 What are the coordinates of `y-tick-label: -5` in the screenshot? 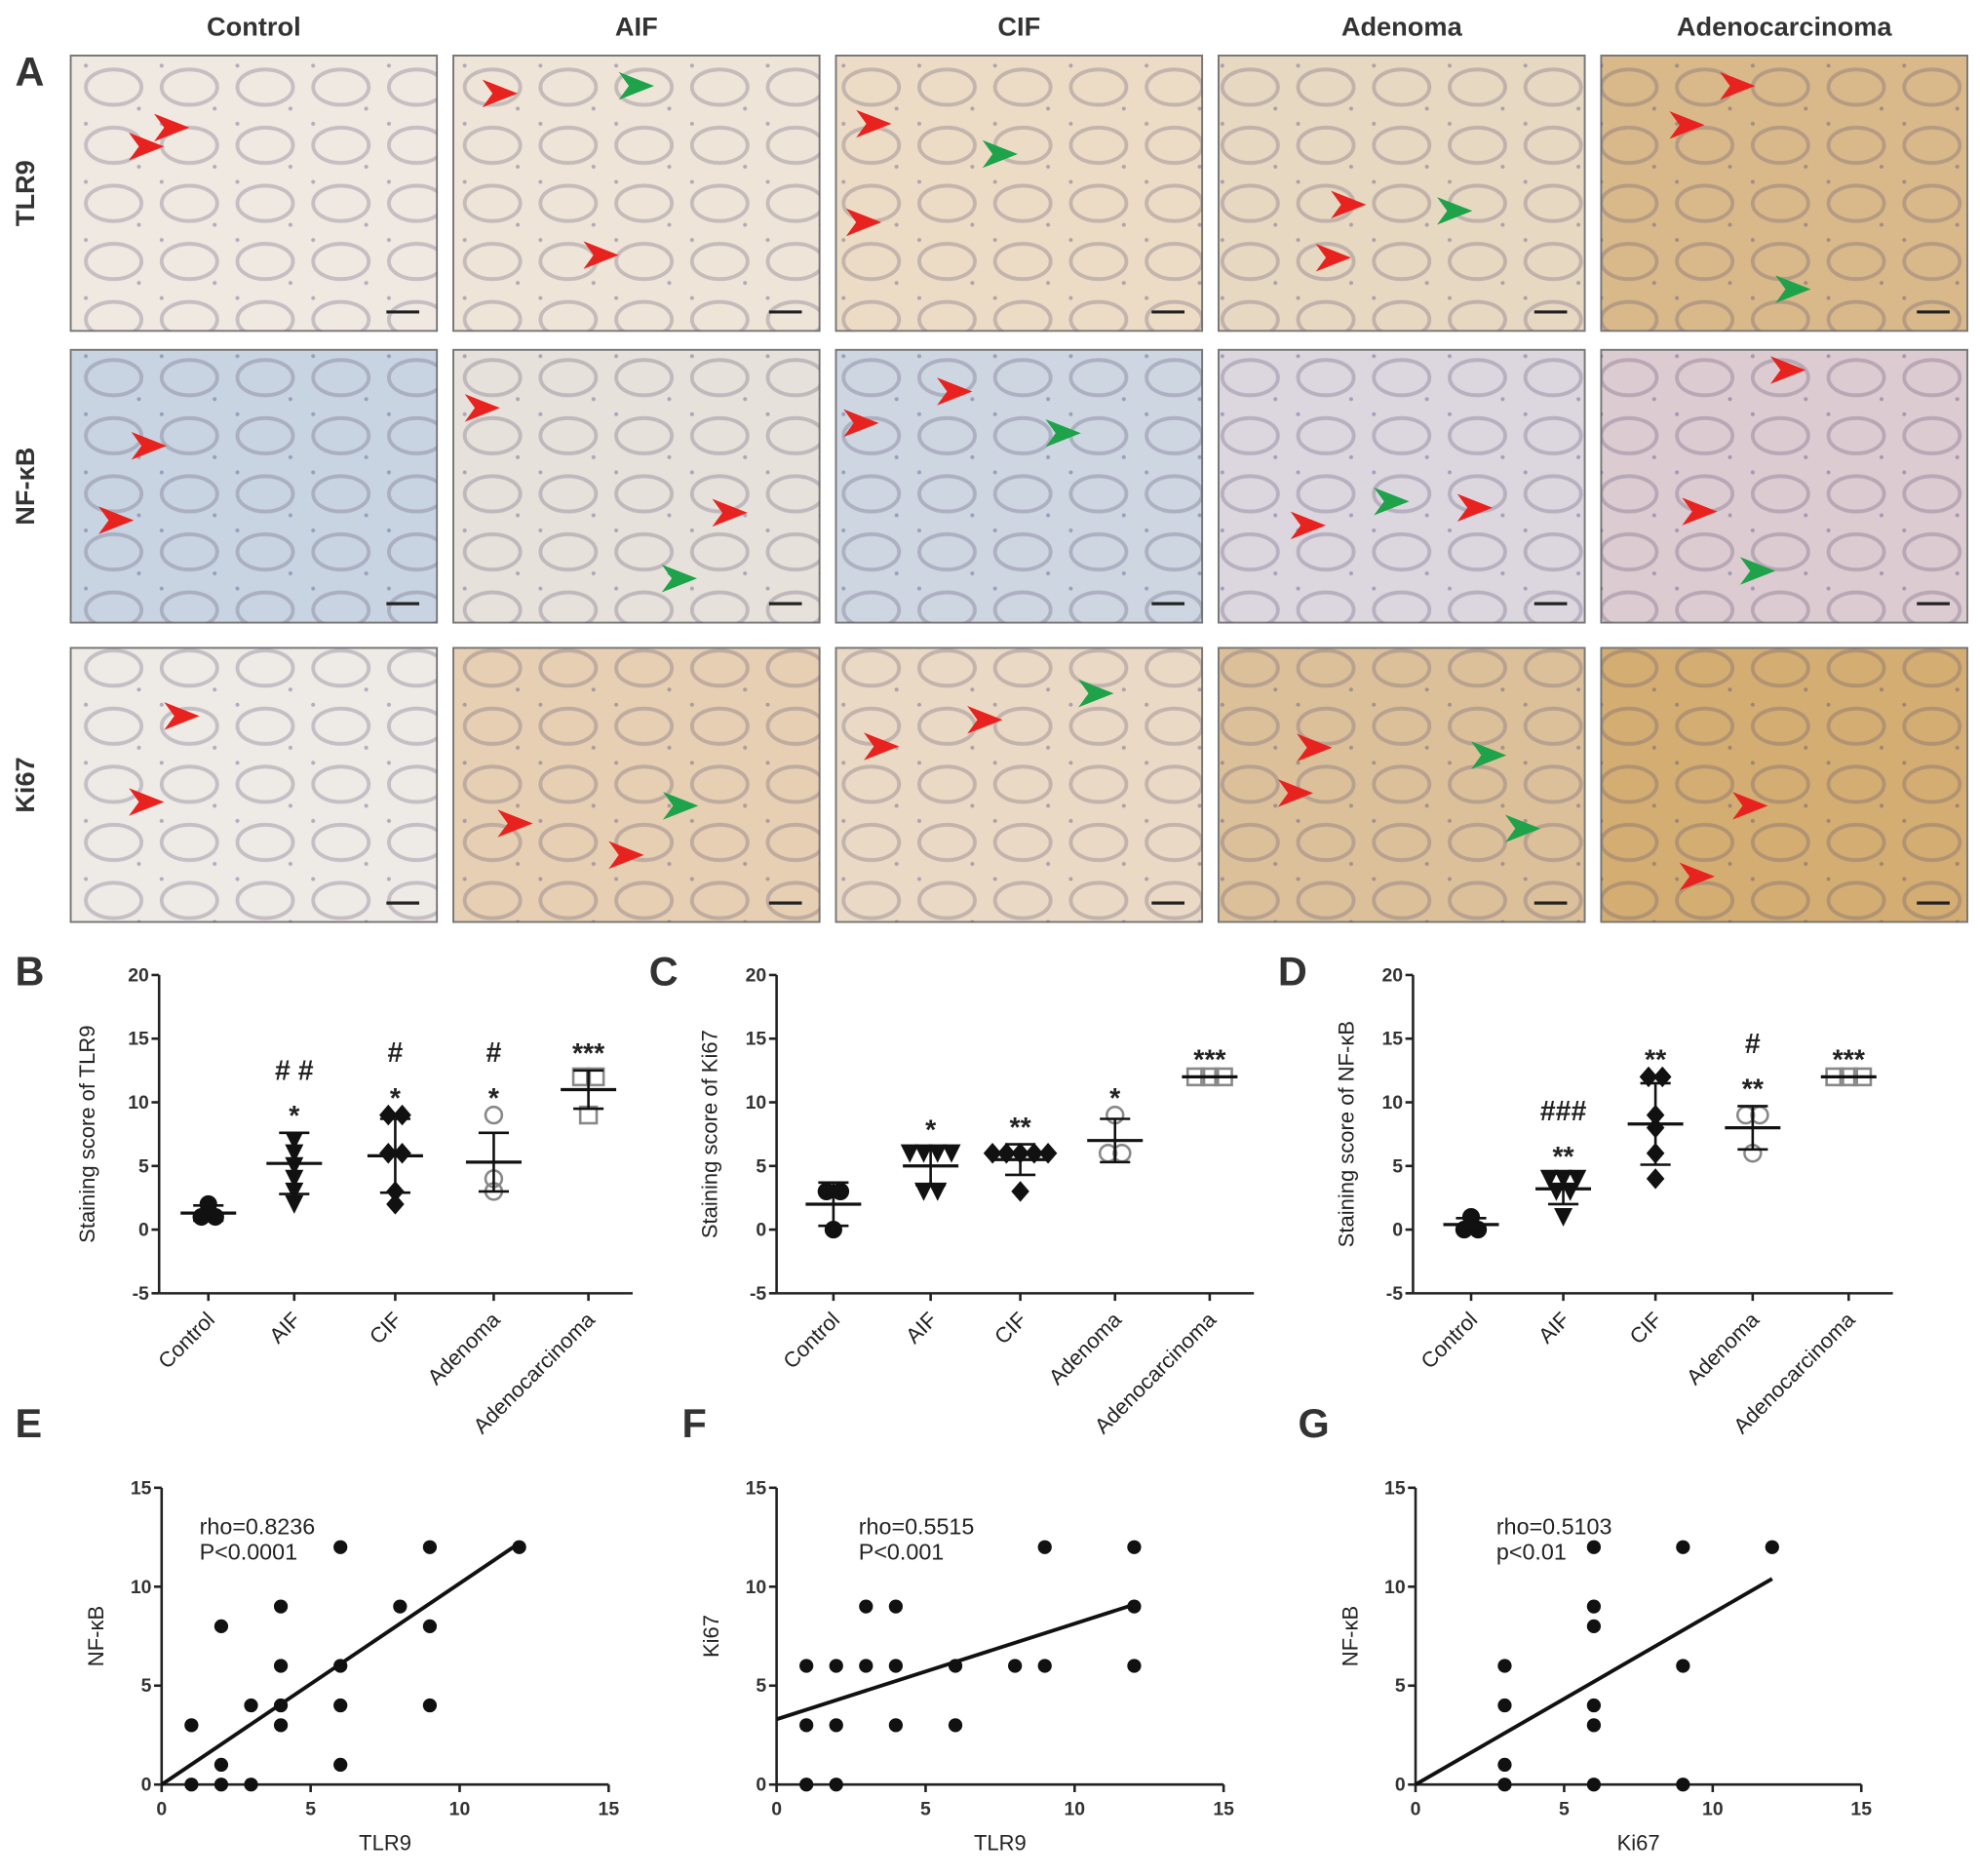 It's located at (758, 1294).